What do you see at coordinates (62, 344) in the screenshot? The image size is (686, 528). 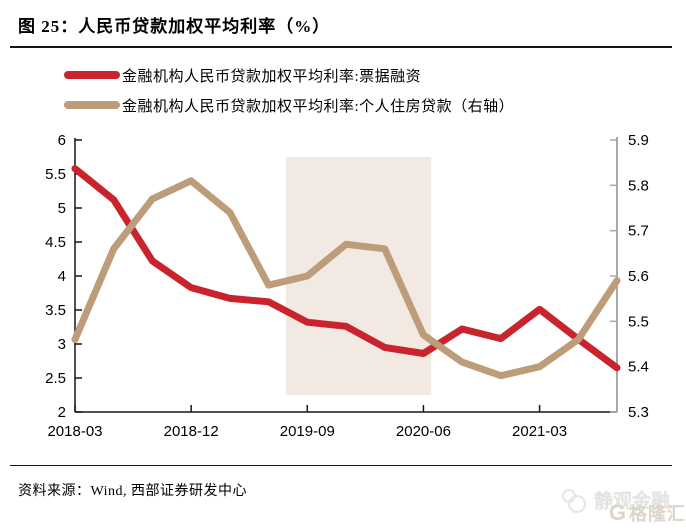 I see `left-axis-tick-label: 3` at bounding box center [62, 344].